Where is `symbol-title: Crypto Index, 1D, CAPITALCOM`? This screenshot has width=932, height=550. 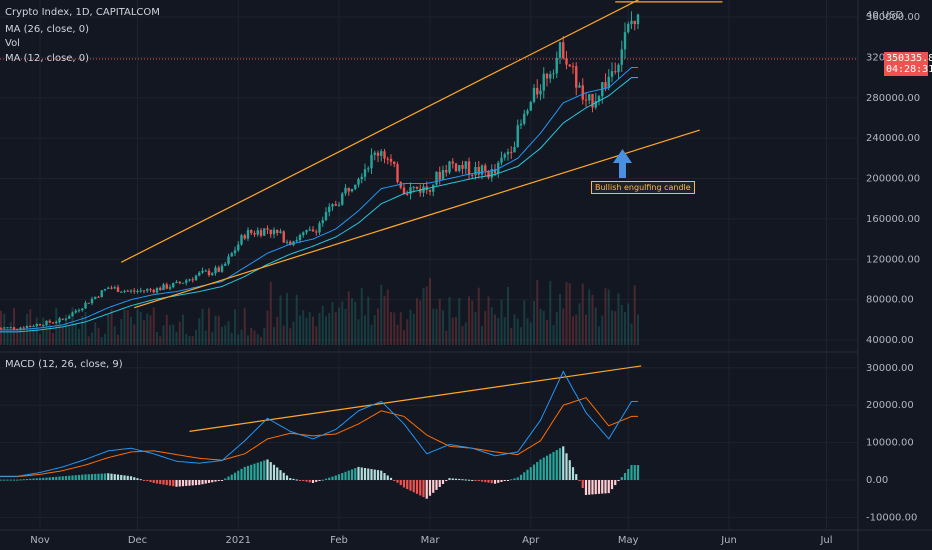 symbol-title: Crypto Index, 1D, CAPITALCOM is located at coordinates (82, 12).